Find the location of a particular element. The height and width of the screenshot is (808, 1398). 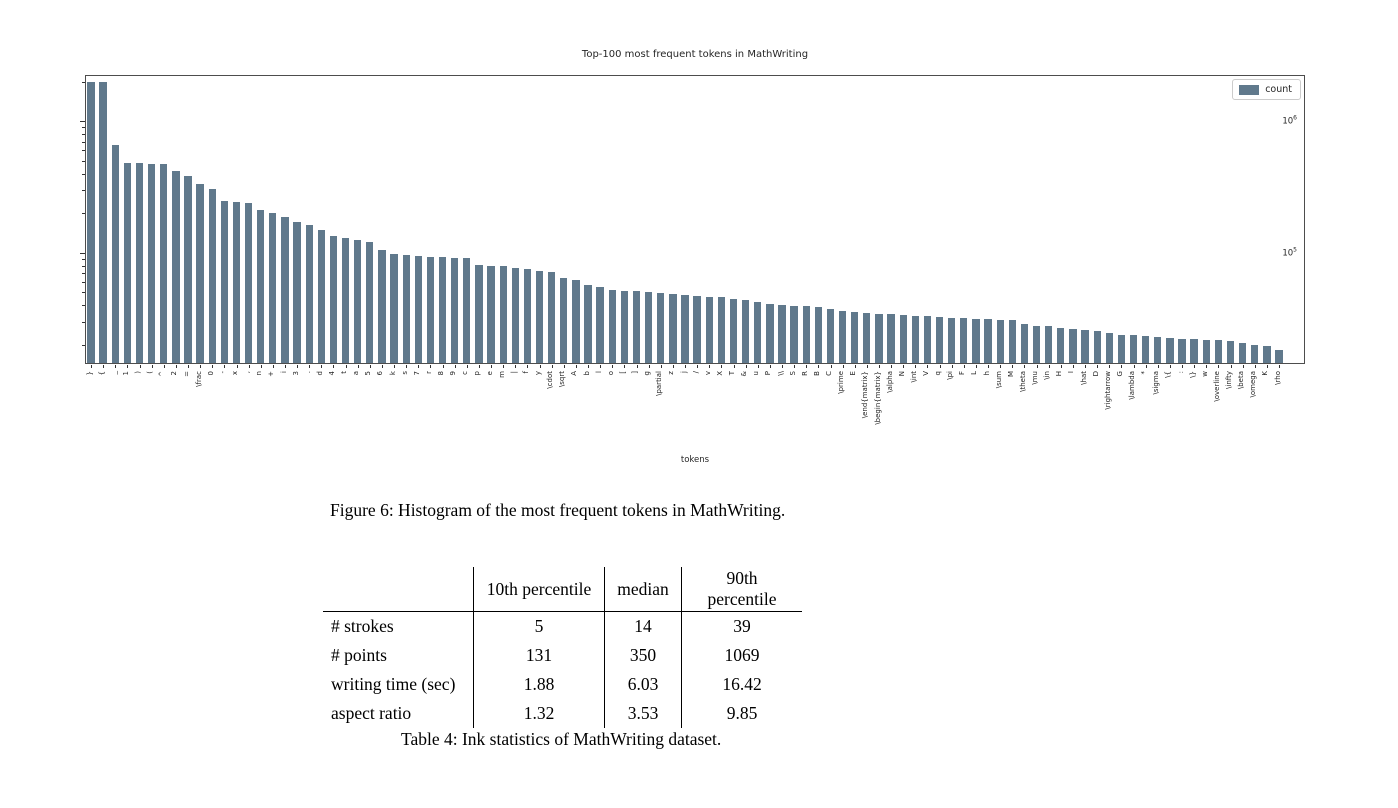

x-tick-label: m is located at coordinates (501, 374).